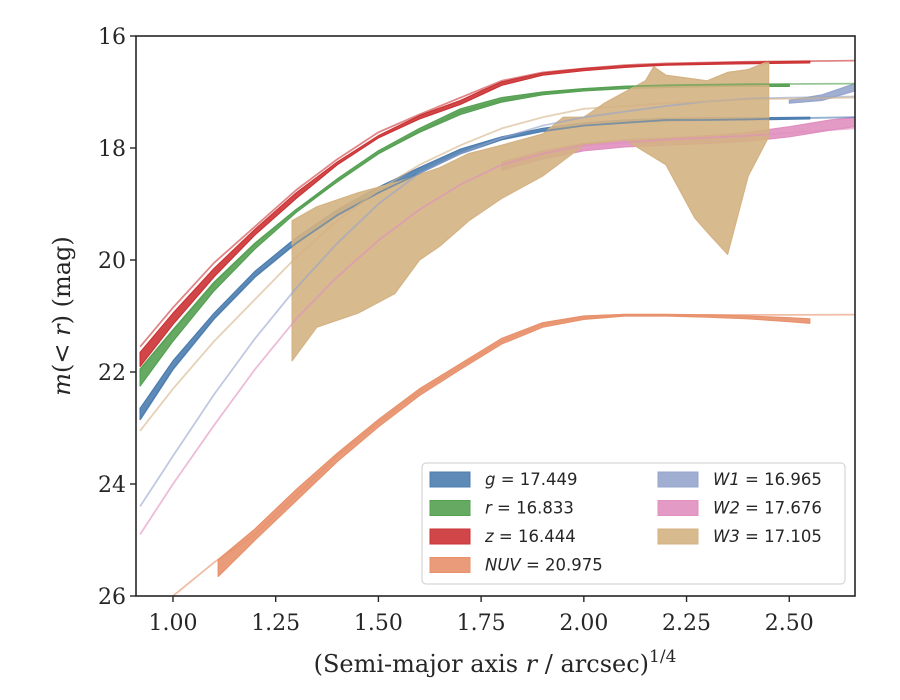  Describe the element at coordinates (530, 536) in the screenshot. I see `legend-label-z: z = 16.444` at that location.